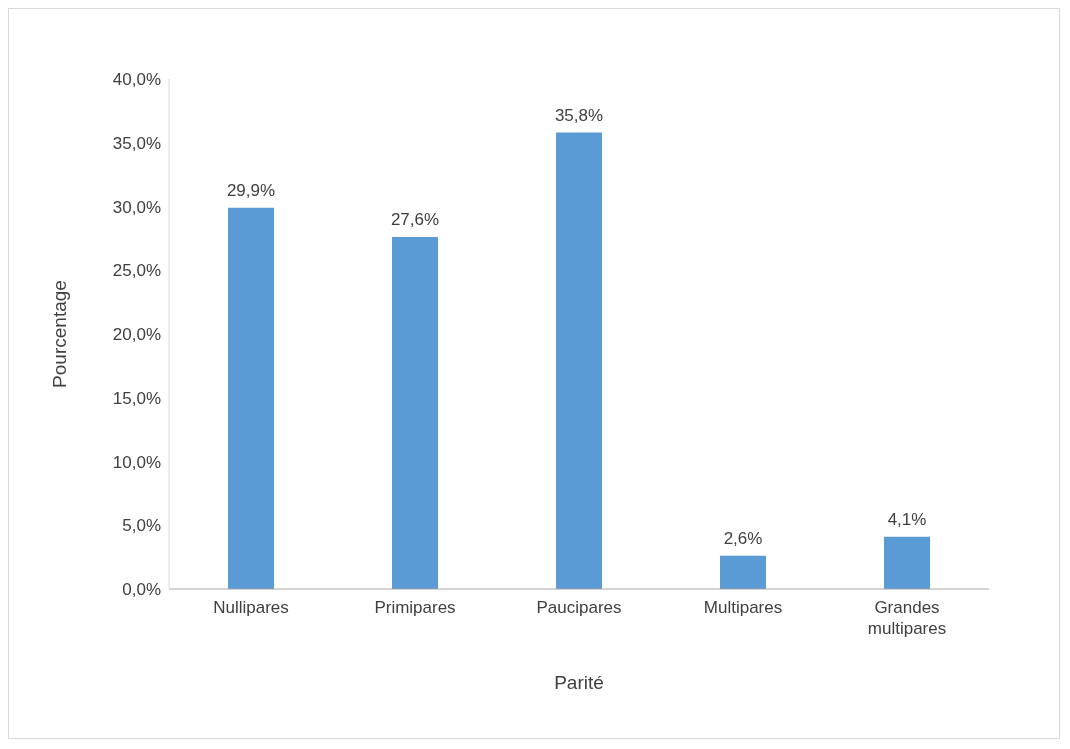 The width and height of the screenshot is (1070, 749). I want to click on y-tick-label: 30,0%, so click(136, 207).